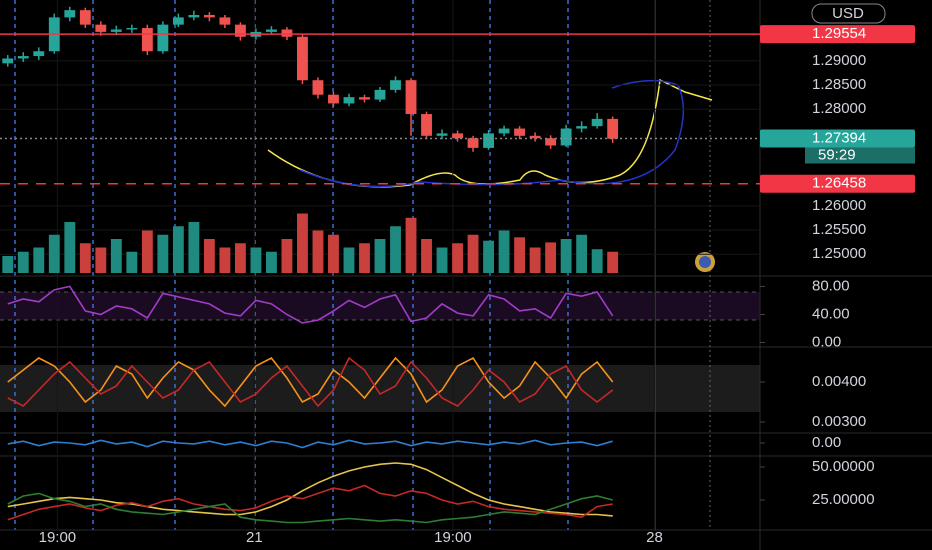 This screenshot has height=550, width=932. Describe the element at coordinates (843, 499) in the screenshot. I see `y-tick-label: 25.00000` at that location.